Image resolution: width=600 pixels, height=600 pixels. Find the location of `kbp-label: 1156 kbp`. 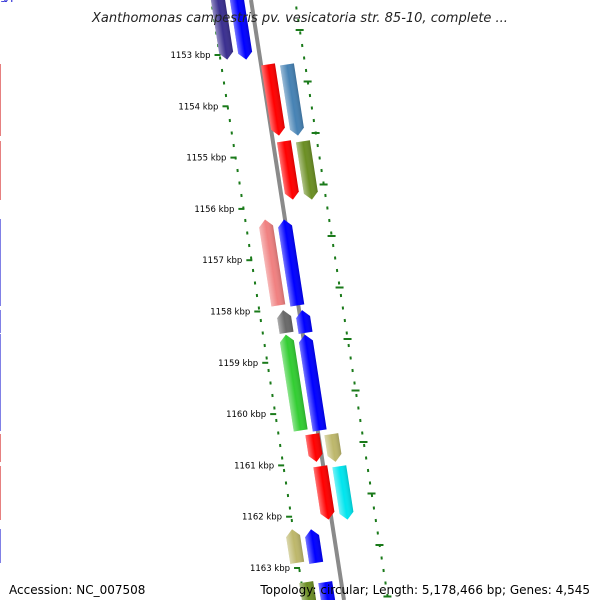

kbp-label: 1156 kbp is located at coordinates (214, 210).